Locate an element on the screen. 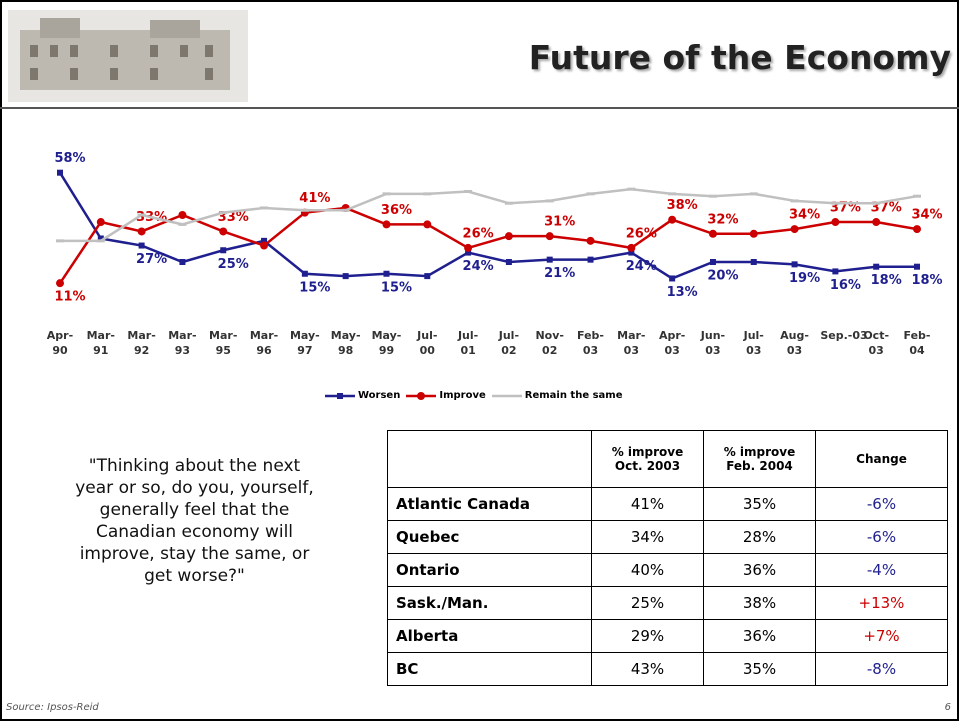 This screenshot has width=959, height=721. legend-item: Remain the same is located at coordinates (557, 395).